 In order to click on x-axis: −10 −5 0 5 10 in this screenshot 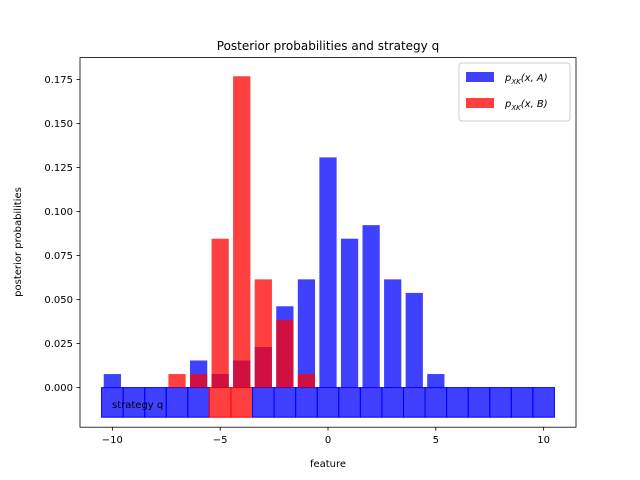, I will do `click(326, 436)`.